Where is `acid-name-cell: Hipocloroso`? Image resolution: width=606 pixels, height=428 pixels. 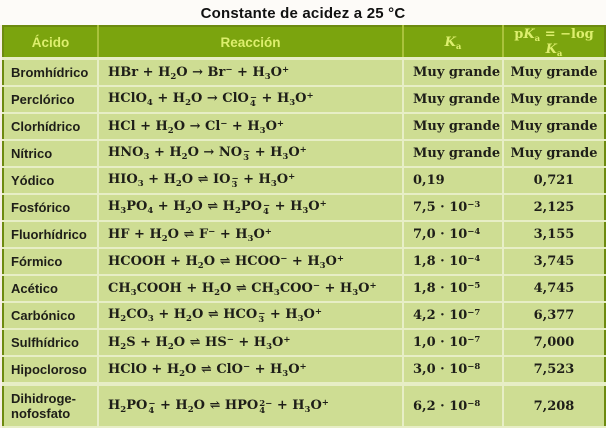
acid-name-cell: Hipocloroso is located at coordinates (51, 370).